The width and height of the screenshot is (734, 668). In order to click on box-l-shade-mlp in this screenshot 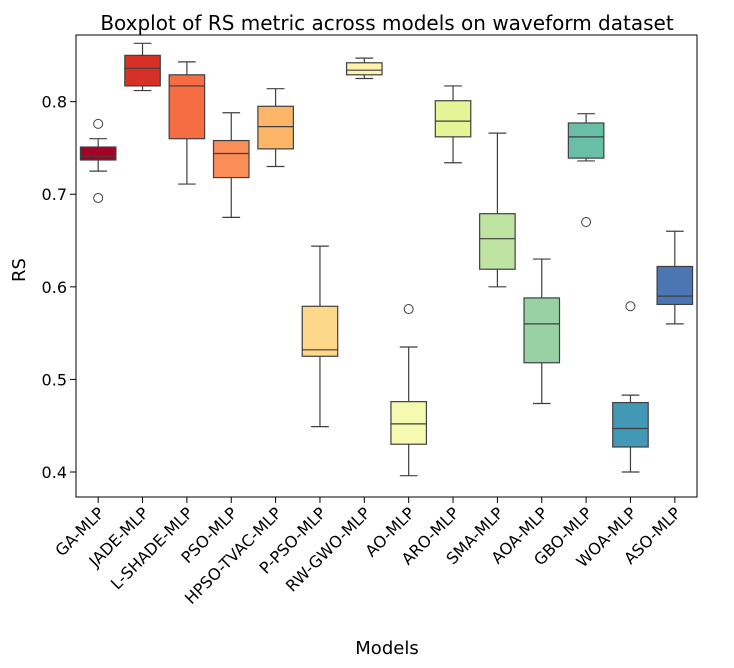, I will do `click(187, 123)`.